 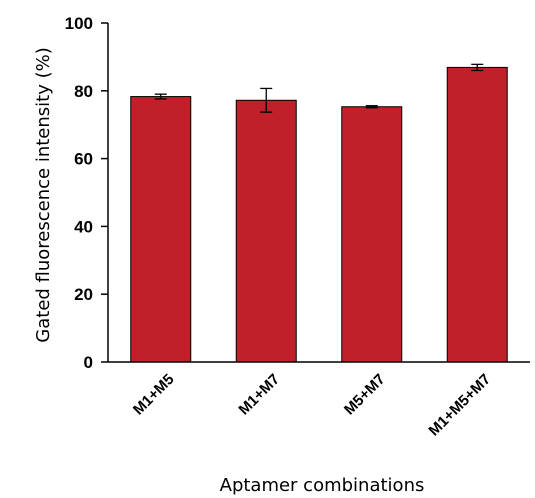 I want to click on x-axis-title: Aptamer combinations, so click(x=322, y=485).